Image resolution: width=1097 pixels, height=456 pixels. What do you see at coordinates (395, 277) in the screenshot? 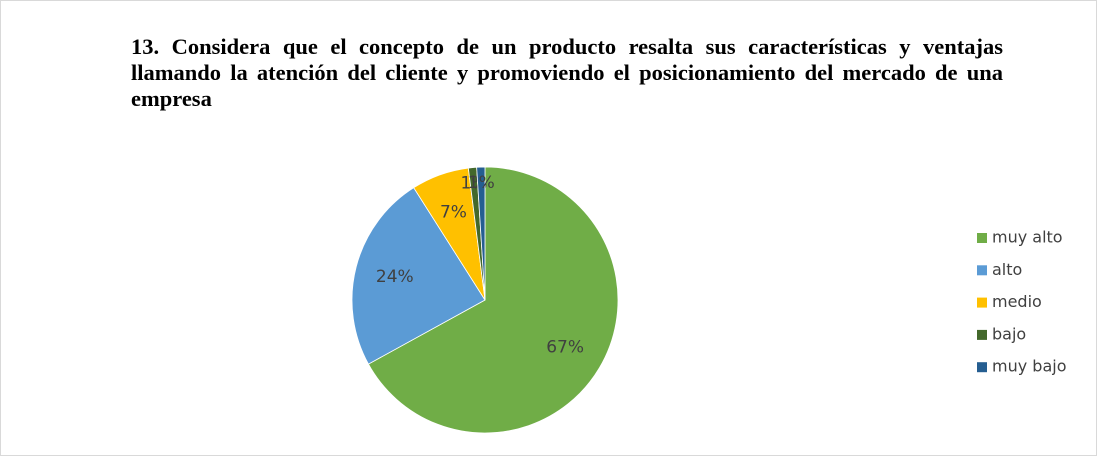
I see `data-label: 24%` at bounding box center [395, 277].